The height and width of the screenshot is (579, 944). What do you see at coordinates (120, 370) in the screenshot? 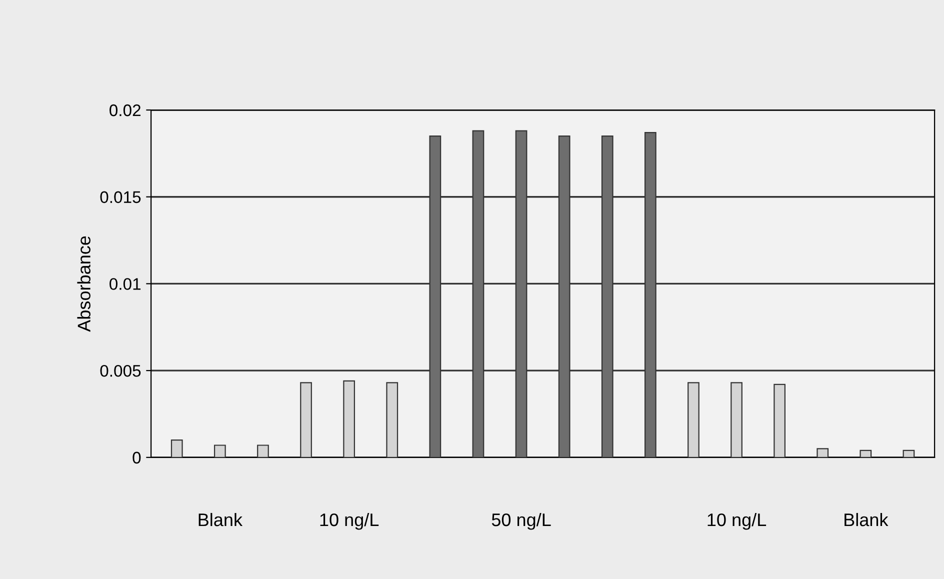
I see `y-tick-label: 0.005` at bounding box center [120, 370].